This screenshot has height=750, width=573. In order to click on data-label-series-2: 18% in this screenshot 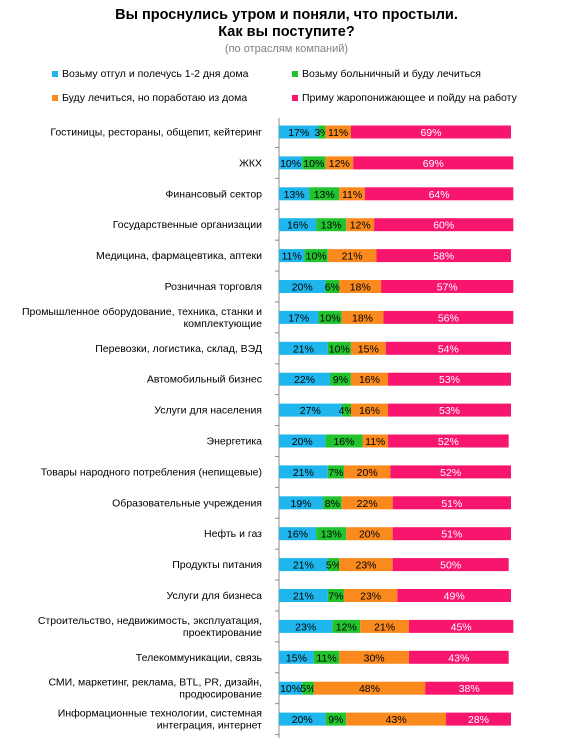, I will do `click(362, 318)`.